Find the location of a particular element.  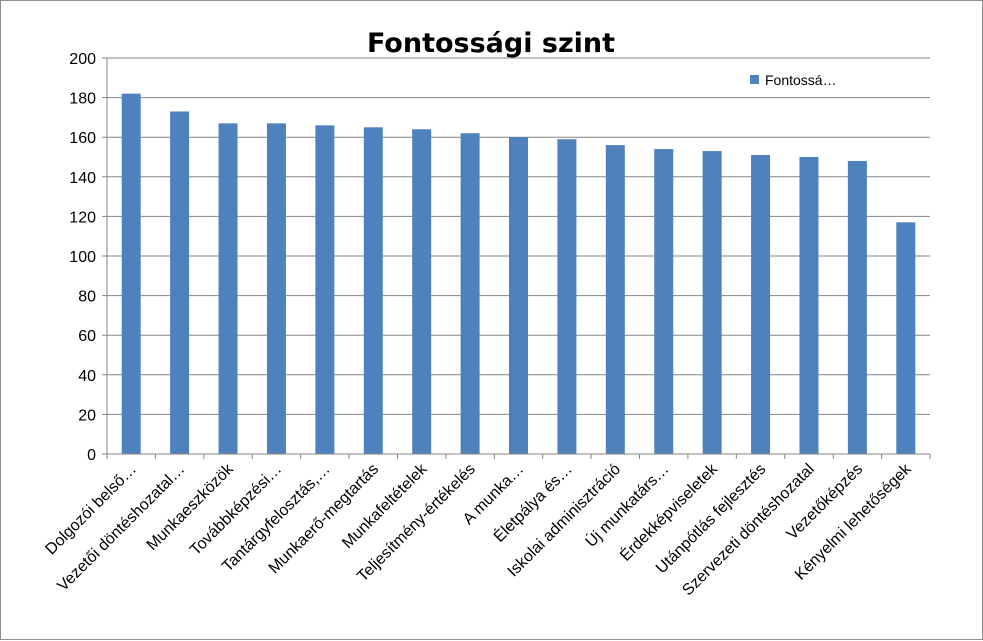

y-tick-label: 40 is located at coordinates (87, 376).